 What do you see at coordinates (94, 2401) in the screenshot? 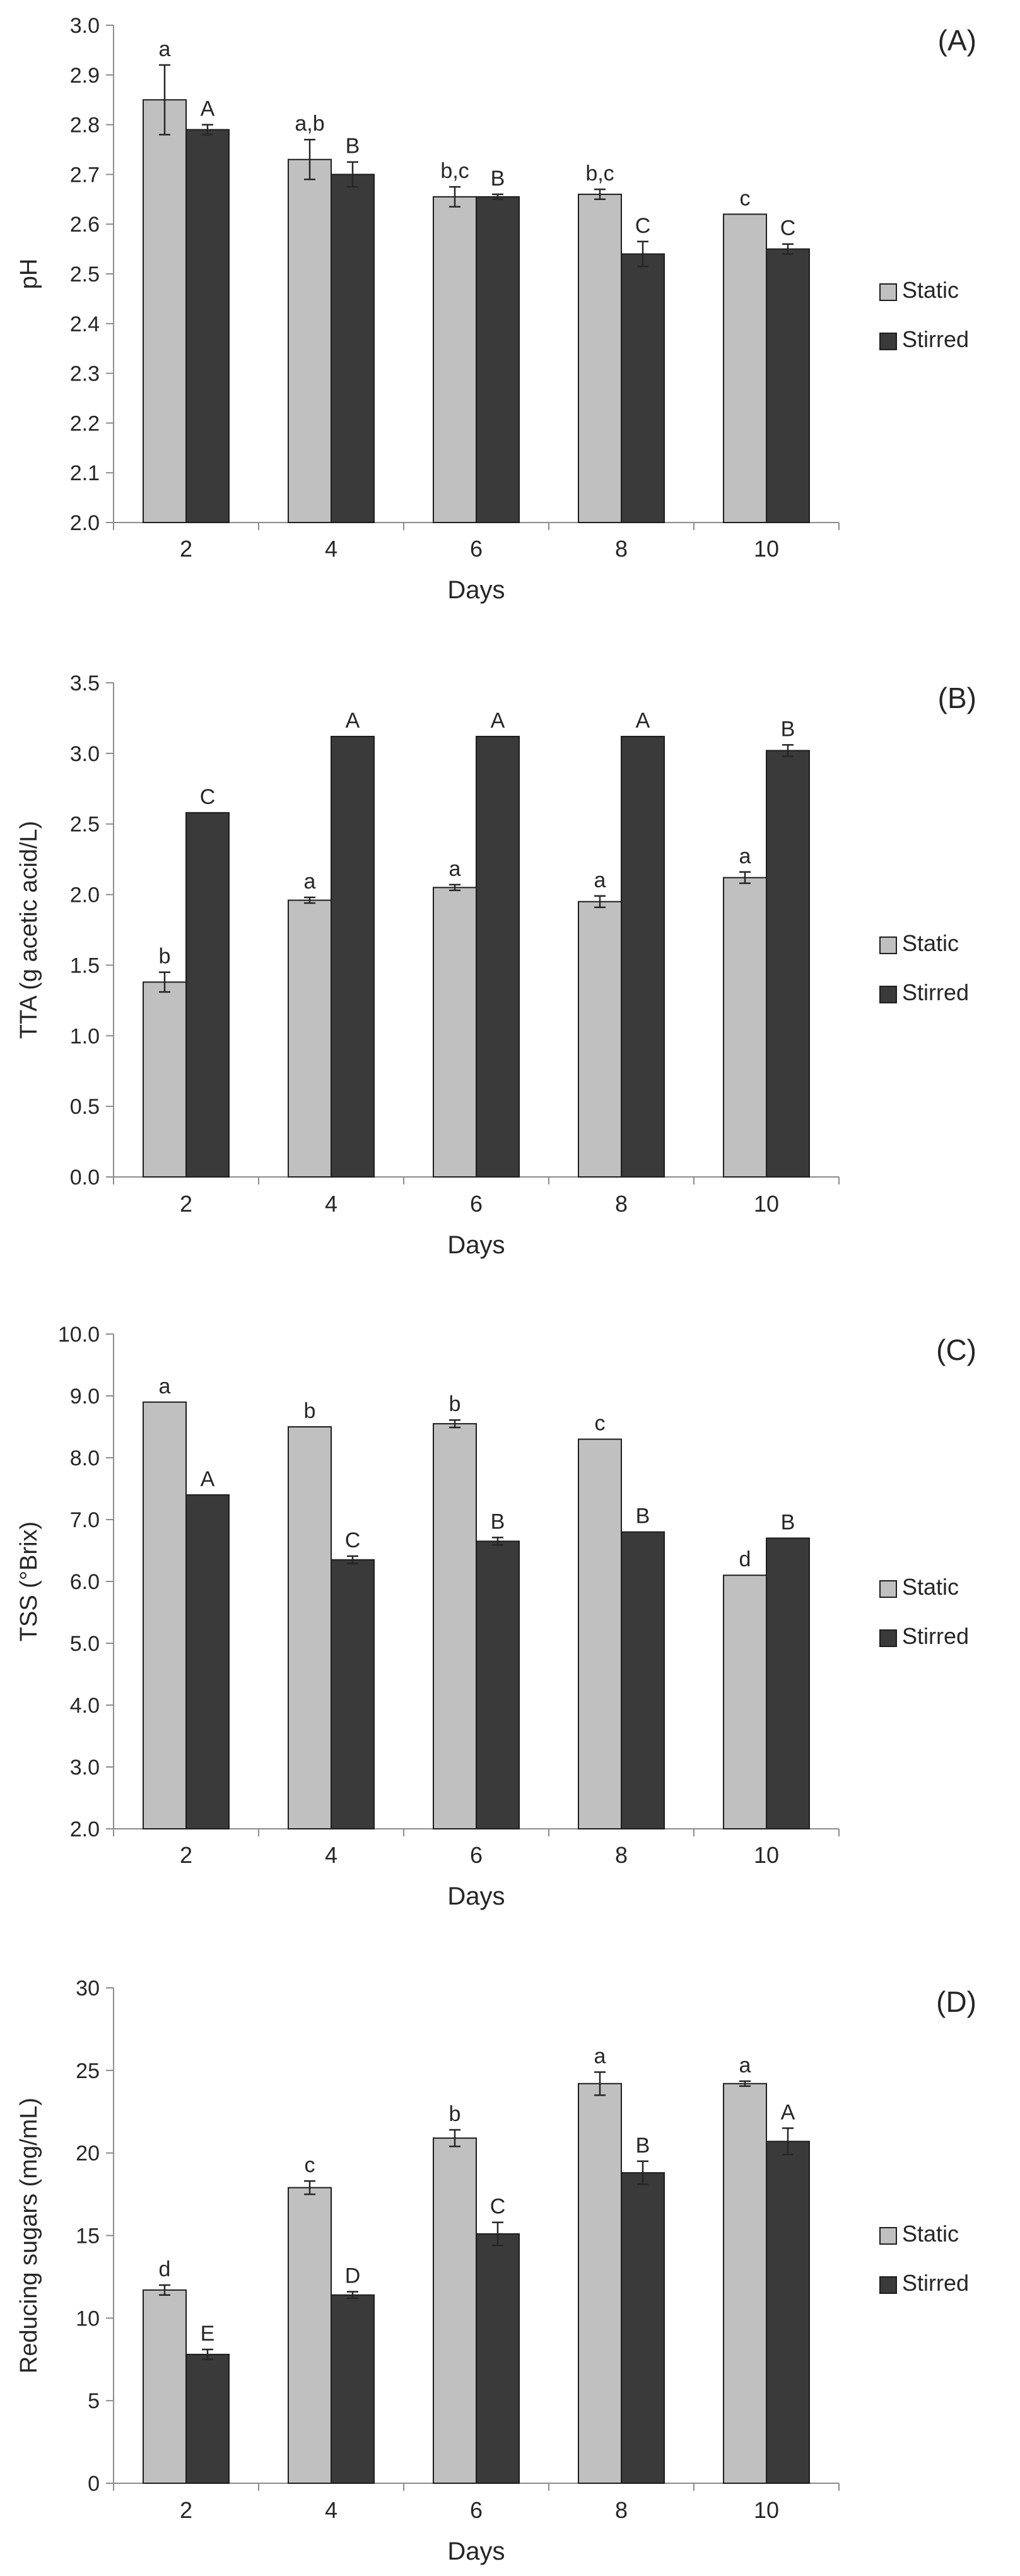
I see `y-tick-label: 5` at bounding box center [94, 2401].